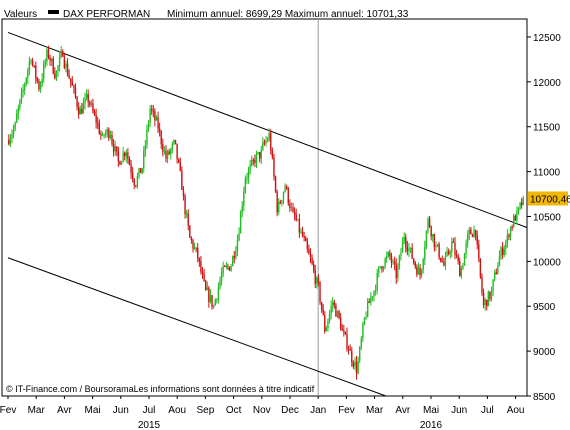 The height and width of the screenshot is (430, 570). I want to click on header-prefix: Valeurs, so click(20, 14).